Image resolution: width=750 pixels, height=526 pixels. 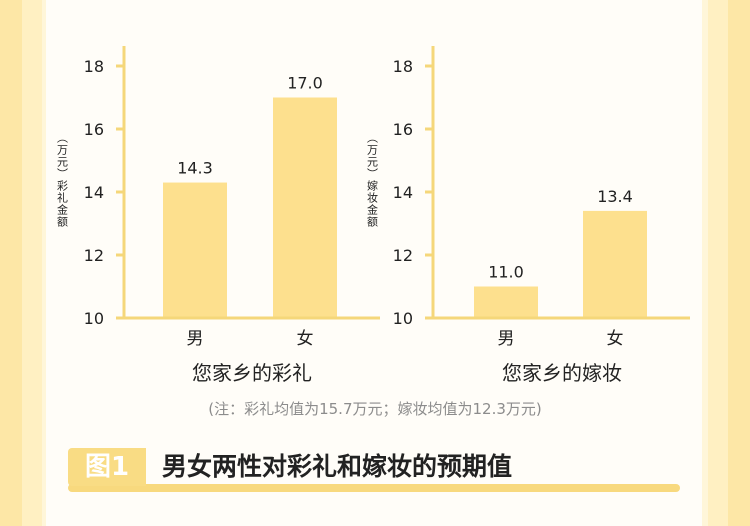 What do you see at coordinates (107, 467) in the screenshot?
I see `figure-badge: 图1` at bounding box center [107, 467].